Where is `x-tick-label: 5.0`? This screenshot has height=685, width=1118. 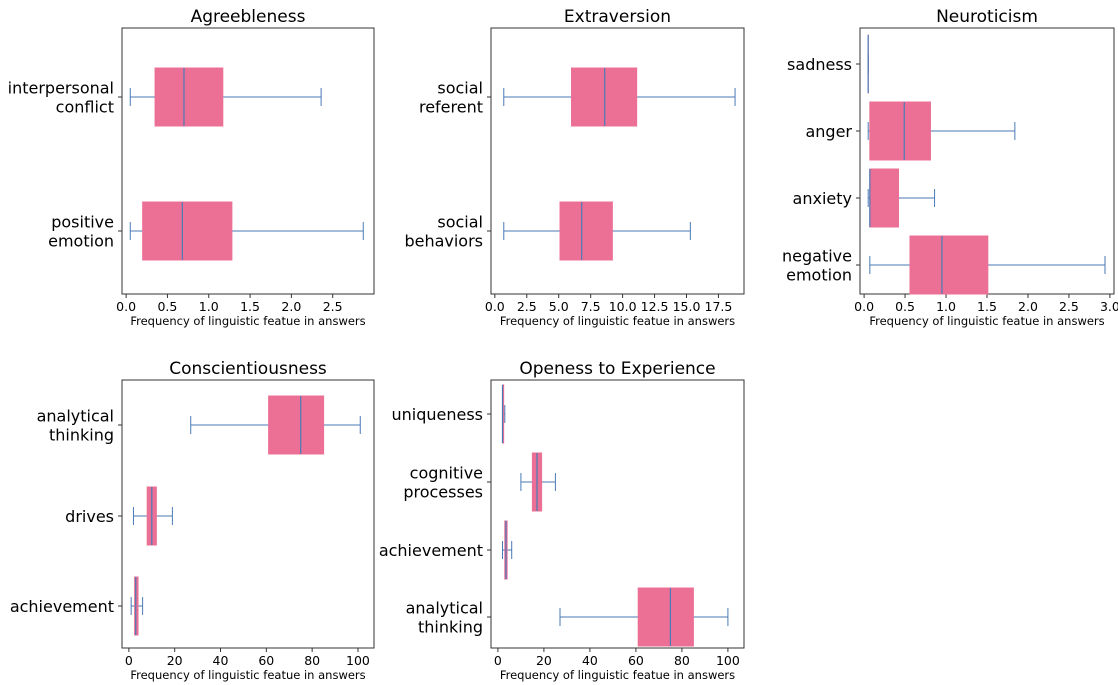
x-tick-label: 5.0 is located at coordinates (559, 306).